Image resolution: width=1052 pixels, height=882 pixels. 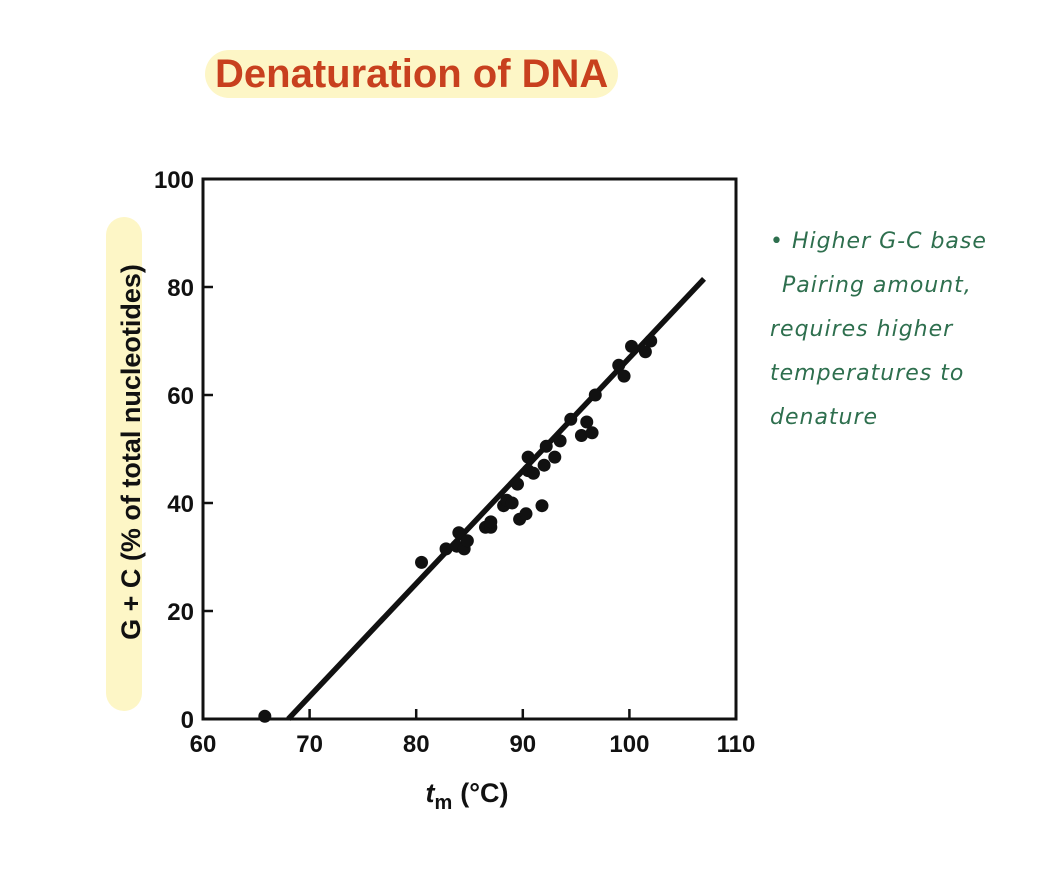 What do you see at coordinates (309, 744) in the screenshot?
I see `x-tick-label-70: 70` at bounding box center [309, 744].